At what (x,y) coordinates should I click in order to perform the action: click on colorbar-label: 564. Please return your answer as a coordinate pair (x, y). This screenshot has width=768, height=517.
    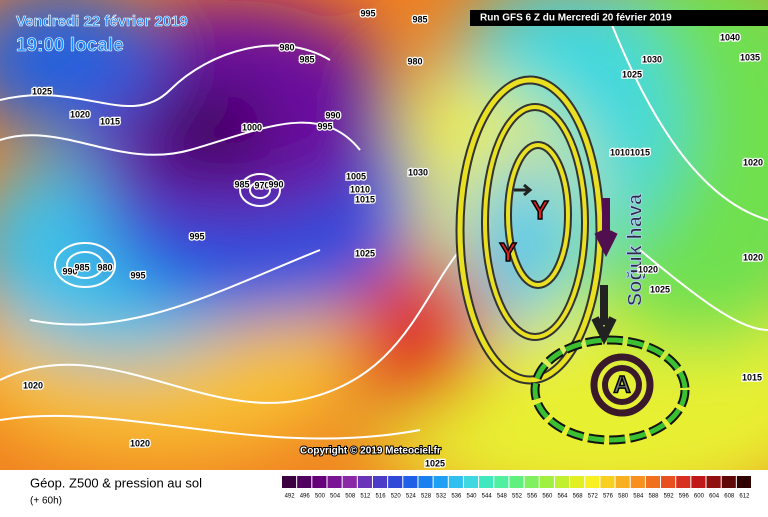
    Looking at the image, I should click on (562, 497).